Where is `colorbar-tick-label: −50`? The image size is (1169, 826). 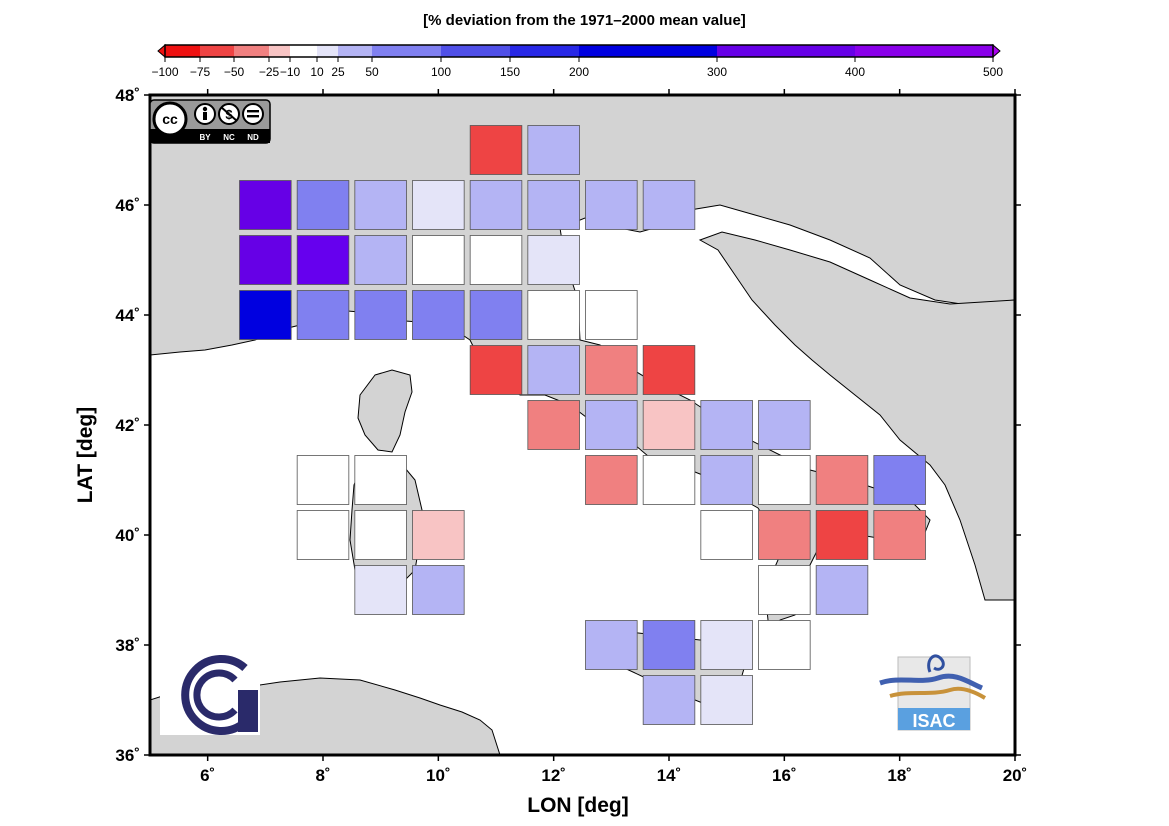
colorbar-tick-label: −50 is located at coordinates (234, 72).